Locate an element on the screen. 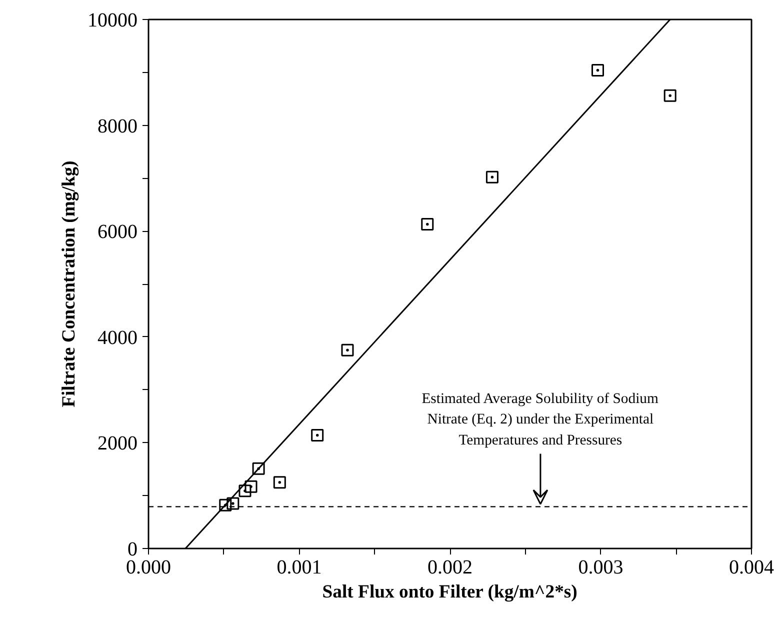  y-axis-title: Filtrate Concentration (mg/kg) is located at coordinates (69, 284).